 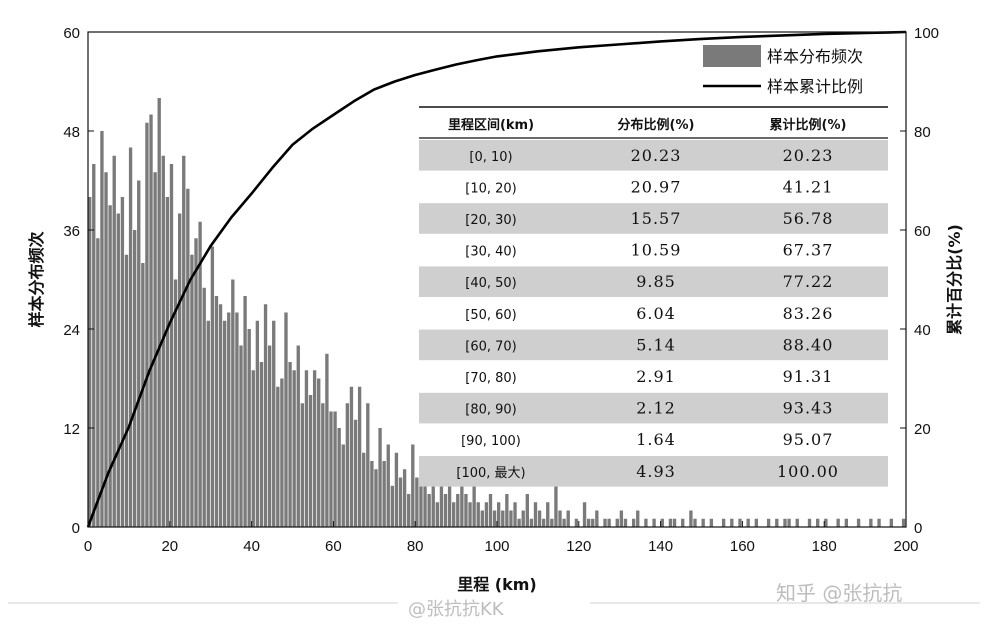 What do you see at coordinates (456, 609) in the screenshot?
I see `watermark-weibo: @张抗抗KK` at bounding box center [456, 609].